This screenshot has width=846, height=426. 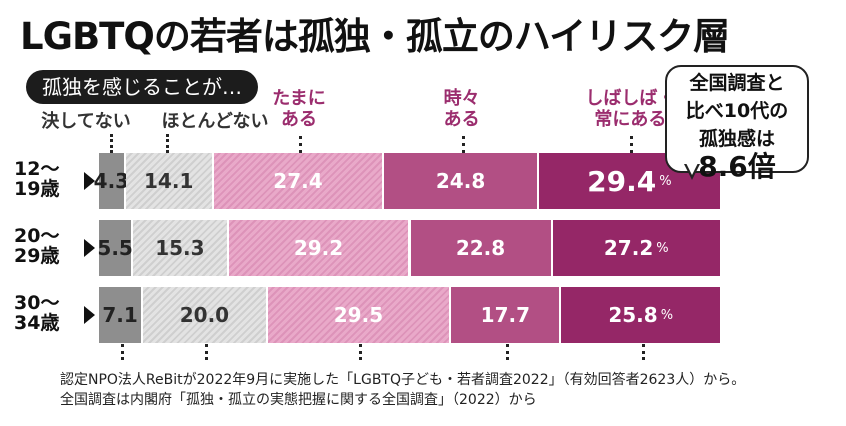 I want to click on callout-line4: 8.6倍, so click(x=737, y=166).